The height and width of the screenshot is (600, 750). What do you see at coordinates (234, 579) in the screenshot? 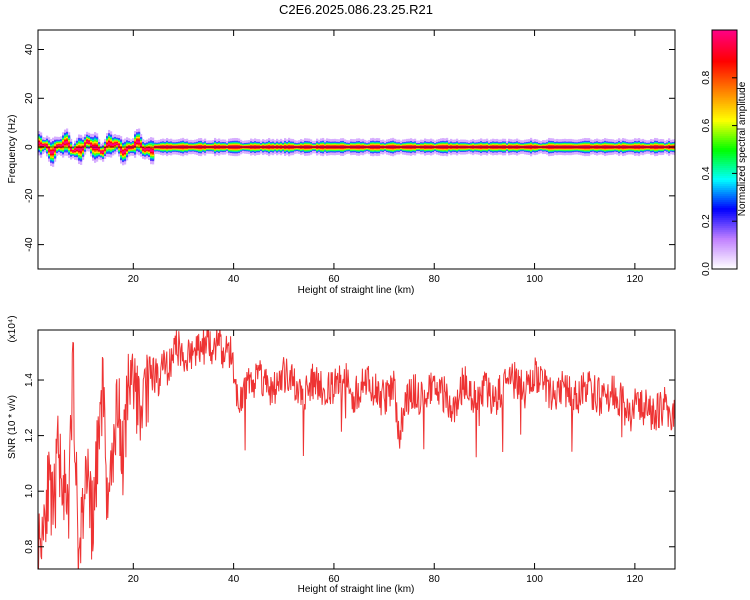
I see `snr-x-tick-label: 40` at bounding box center [234, 579].